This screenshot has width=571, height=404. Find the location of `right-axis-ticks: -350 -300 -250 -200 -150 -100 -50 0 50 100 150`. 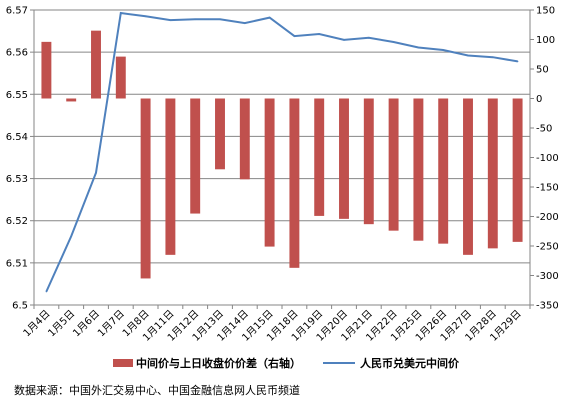

right-axis-ticks: -350 -300 -250 -200 -150 -100 -50 0 50 100 150 is located at coordinates (544, 159).